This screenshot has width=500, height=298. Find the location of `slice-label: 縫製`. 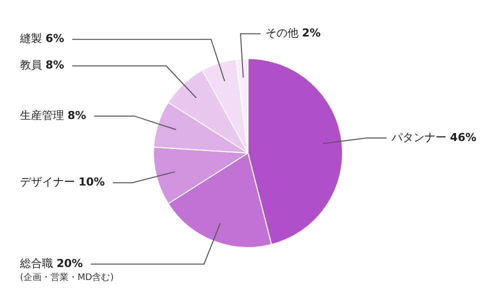

slice-label: 縫製 is located at coordinates (32, 39).